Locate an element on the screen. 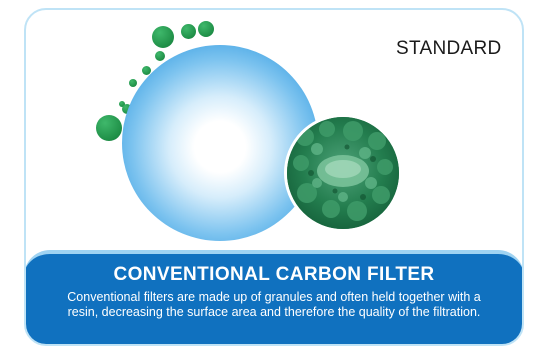 This screenshot has width=549, height=354. panel-title: CONVENTIONAL CARBON FILTER is located at coordinates (274, 275).